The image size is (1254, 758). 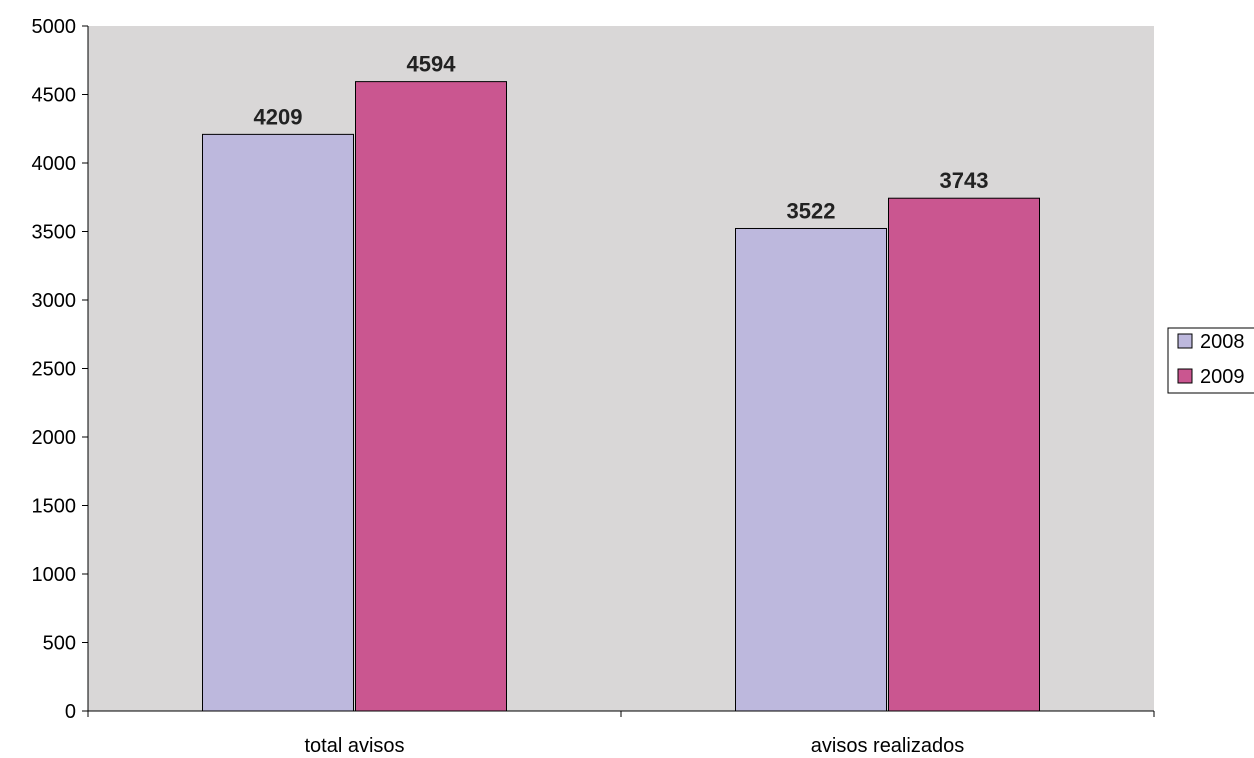 What do you see at coordinates (59, 644) in the screenshot?
I see `y-tick-label: 500` at bounding box center [59, 644].